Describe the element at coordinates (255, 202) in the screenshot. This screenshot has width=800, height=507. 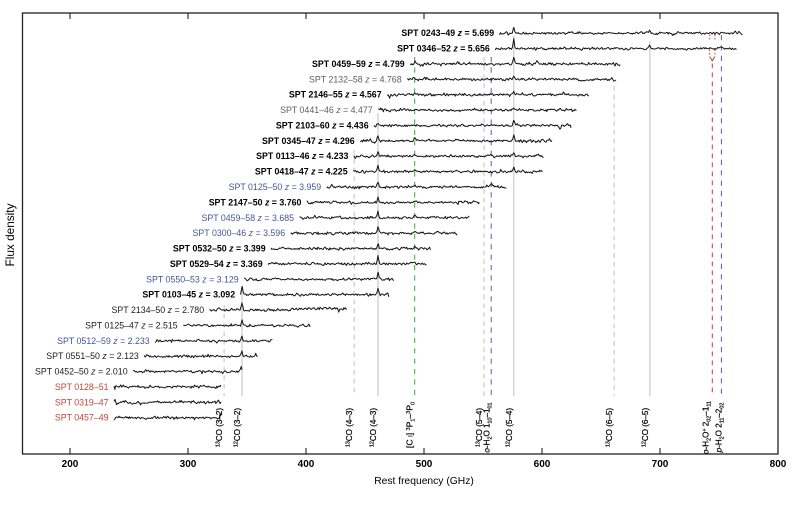
I see `svg-text: SPT 2147–50 z = 3.760` at that location.